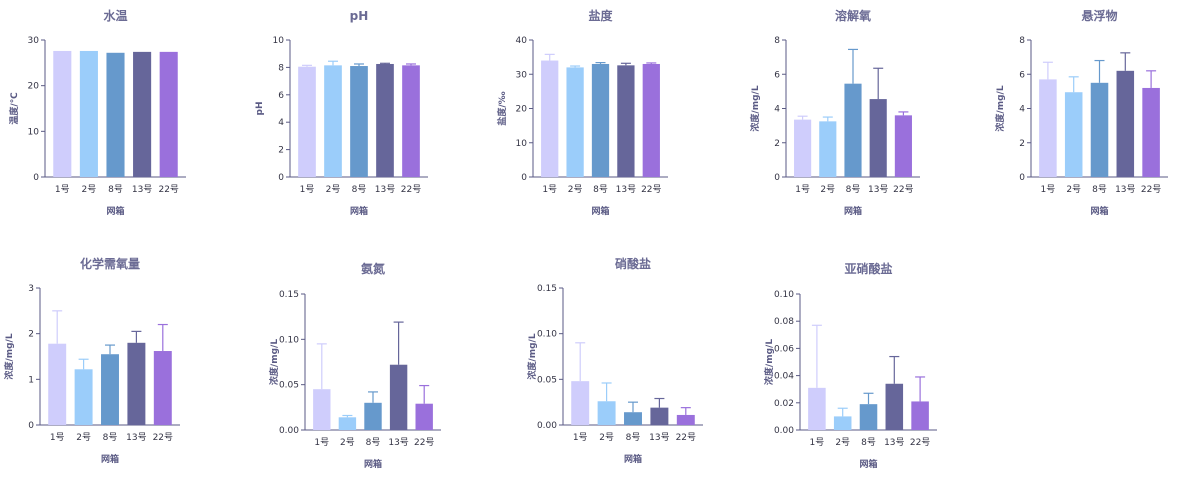 The image size is (1199, 480). I want to click on chart-title: 盐度, so click(600, 15).